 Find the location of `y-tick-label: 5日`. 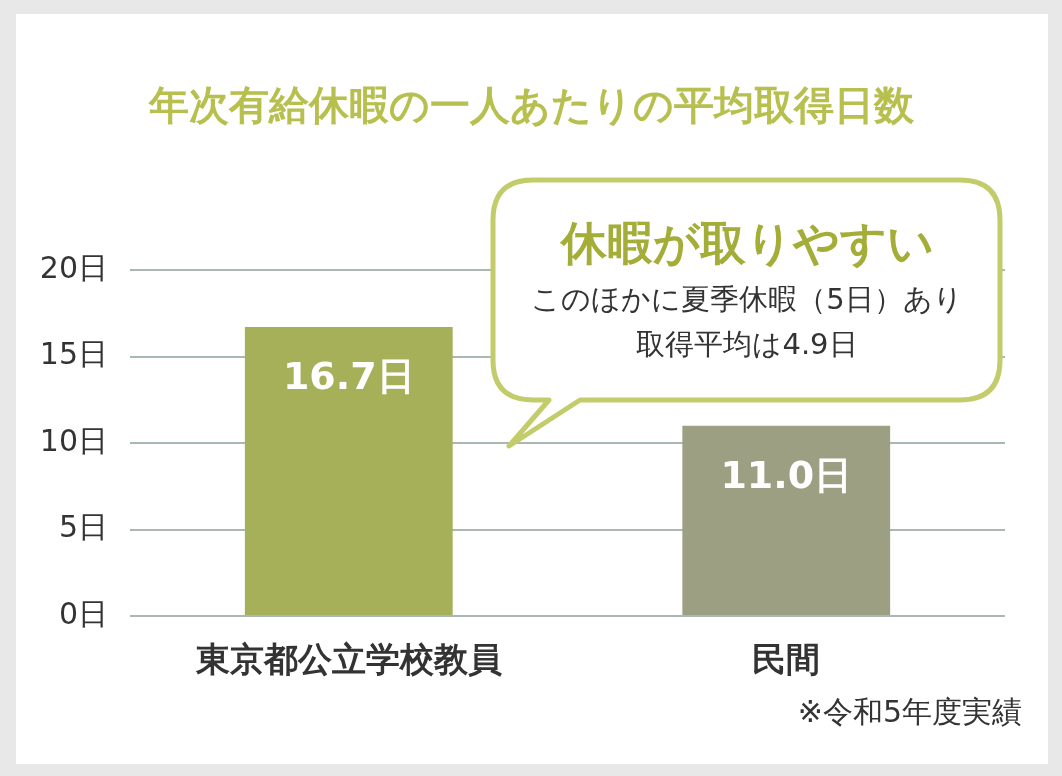

y-tick-label: 5日 is located at coordinates (83, 527).